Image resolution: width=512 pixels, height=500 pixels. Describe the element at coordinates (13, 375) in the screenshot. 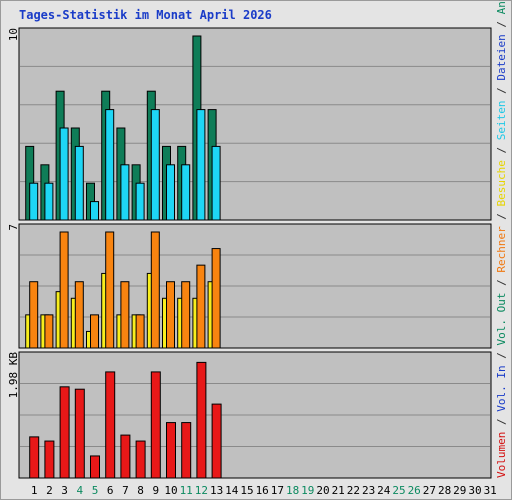

I see `y-max-label-panel-3: 1.98 KB` at that location.